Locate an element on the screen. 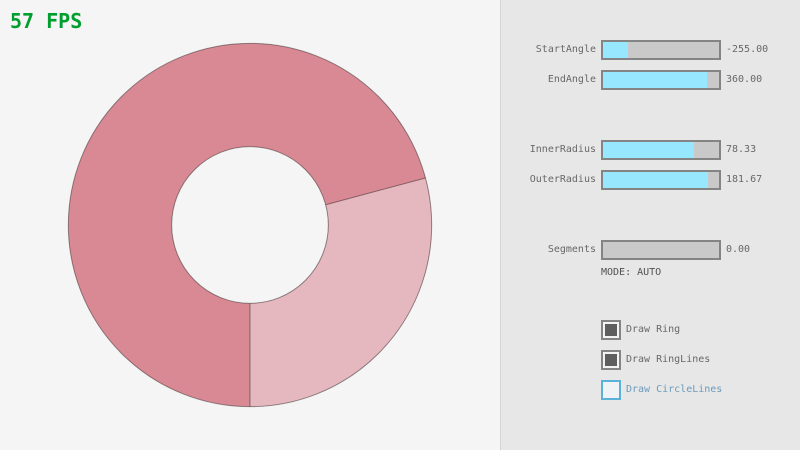  startangle-label: StartAngle is located at coordinates (565, 49).